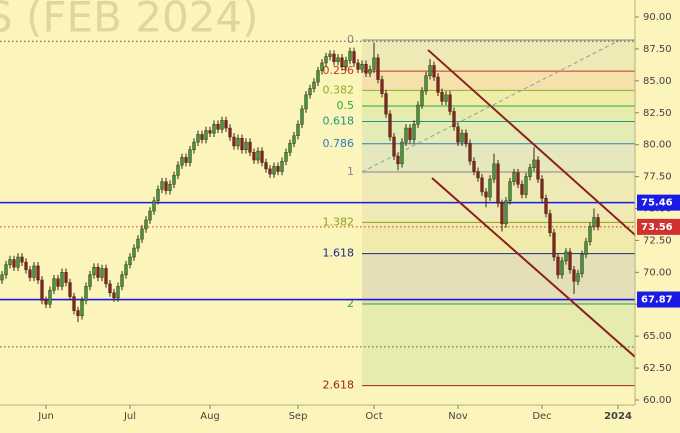 The image size is (680, 433). I want to click on x-tick-label: Dec, so click(541, 416).